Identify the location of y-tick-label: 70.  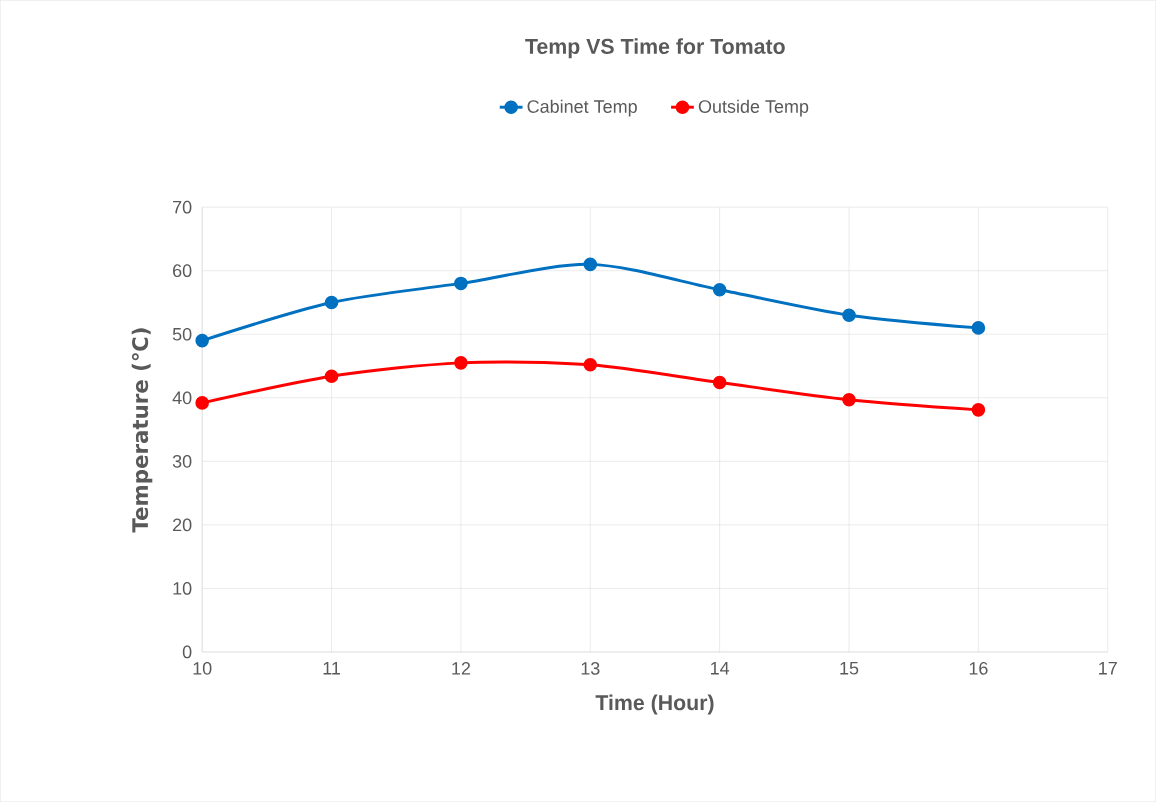
(182, 207).